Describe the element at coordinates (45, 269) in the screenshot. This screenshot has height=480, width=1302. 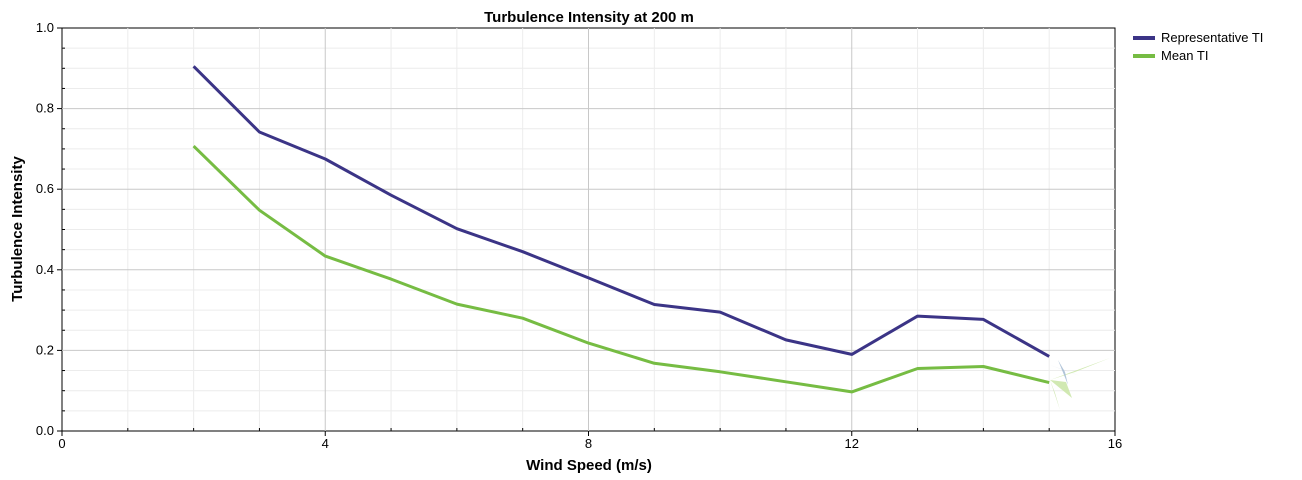
I see `y-tick-label: 0.4` at that location.